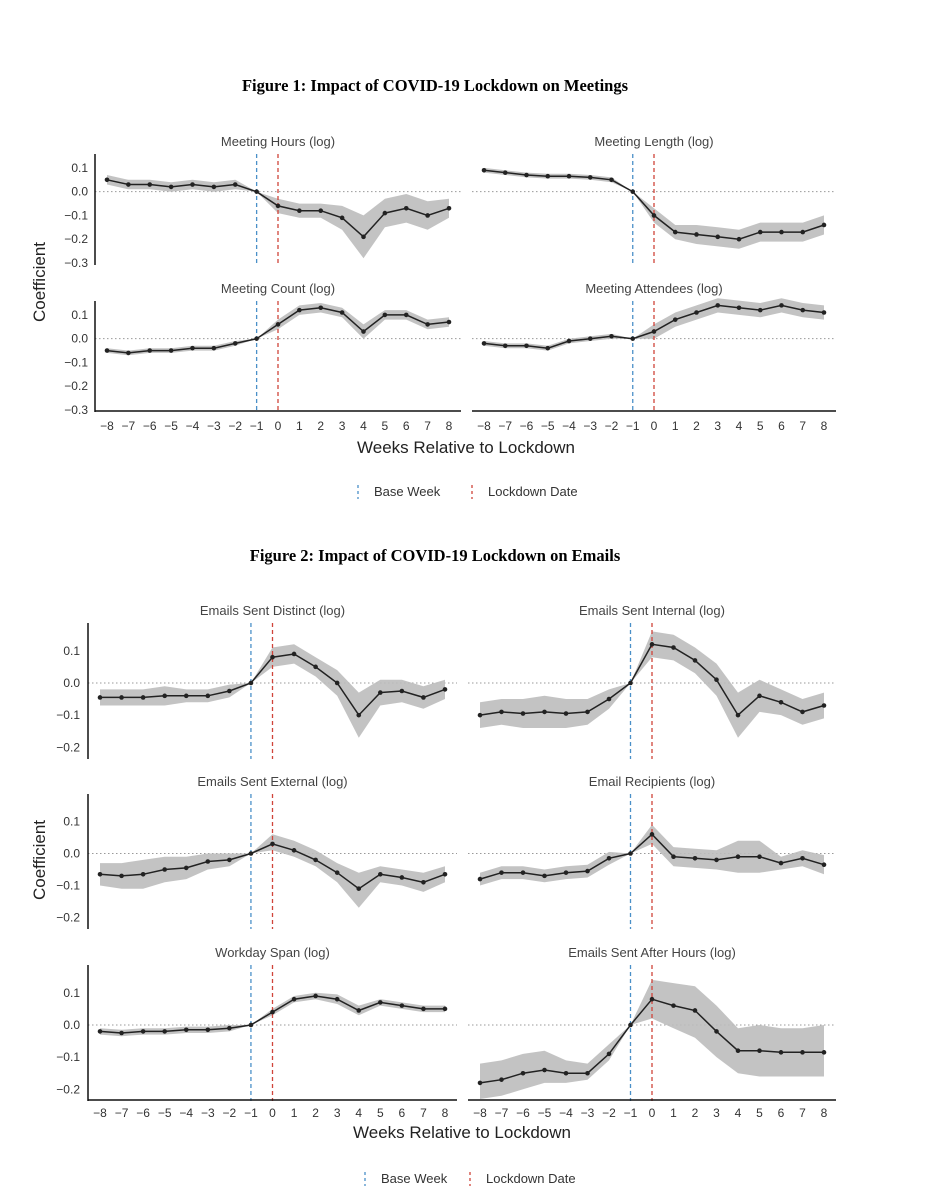  I want to click on panel-title: Meeting Length (log), so click(653, 141).